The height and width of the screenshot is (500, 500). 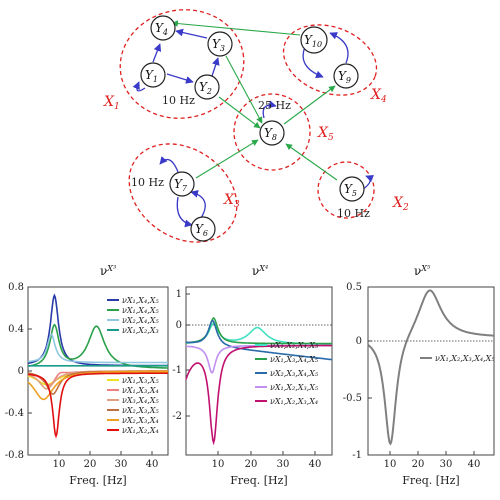 I want to click on freq-label-y1: 10 Hz, so click(x=178, y=100).